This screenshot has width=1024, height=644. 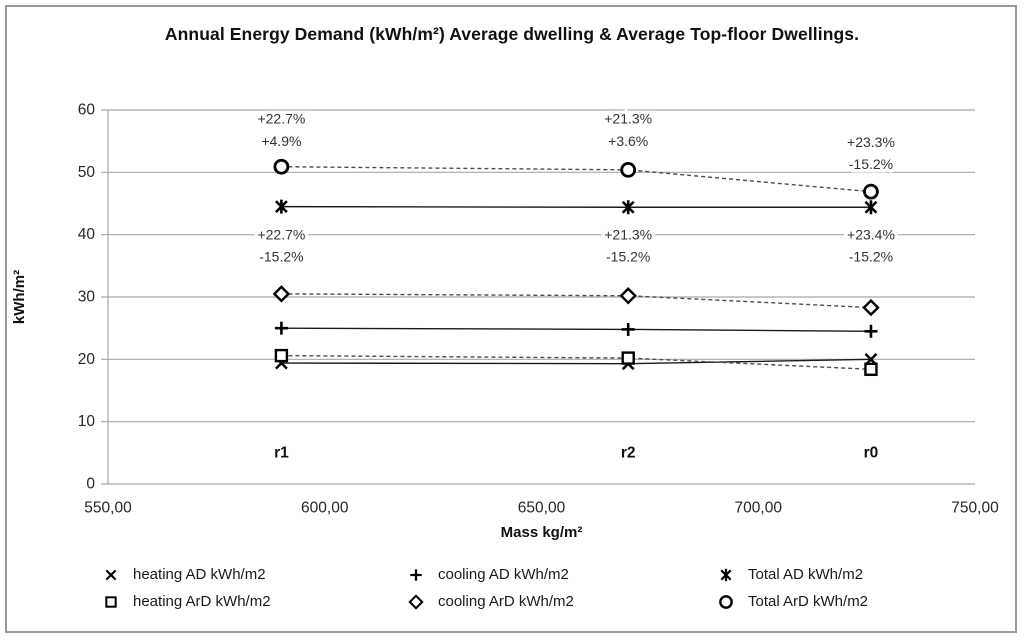 I want to click on legend-item-heating-ad: heating AD kWh/m2, so click(x=252, y=574).